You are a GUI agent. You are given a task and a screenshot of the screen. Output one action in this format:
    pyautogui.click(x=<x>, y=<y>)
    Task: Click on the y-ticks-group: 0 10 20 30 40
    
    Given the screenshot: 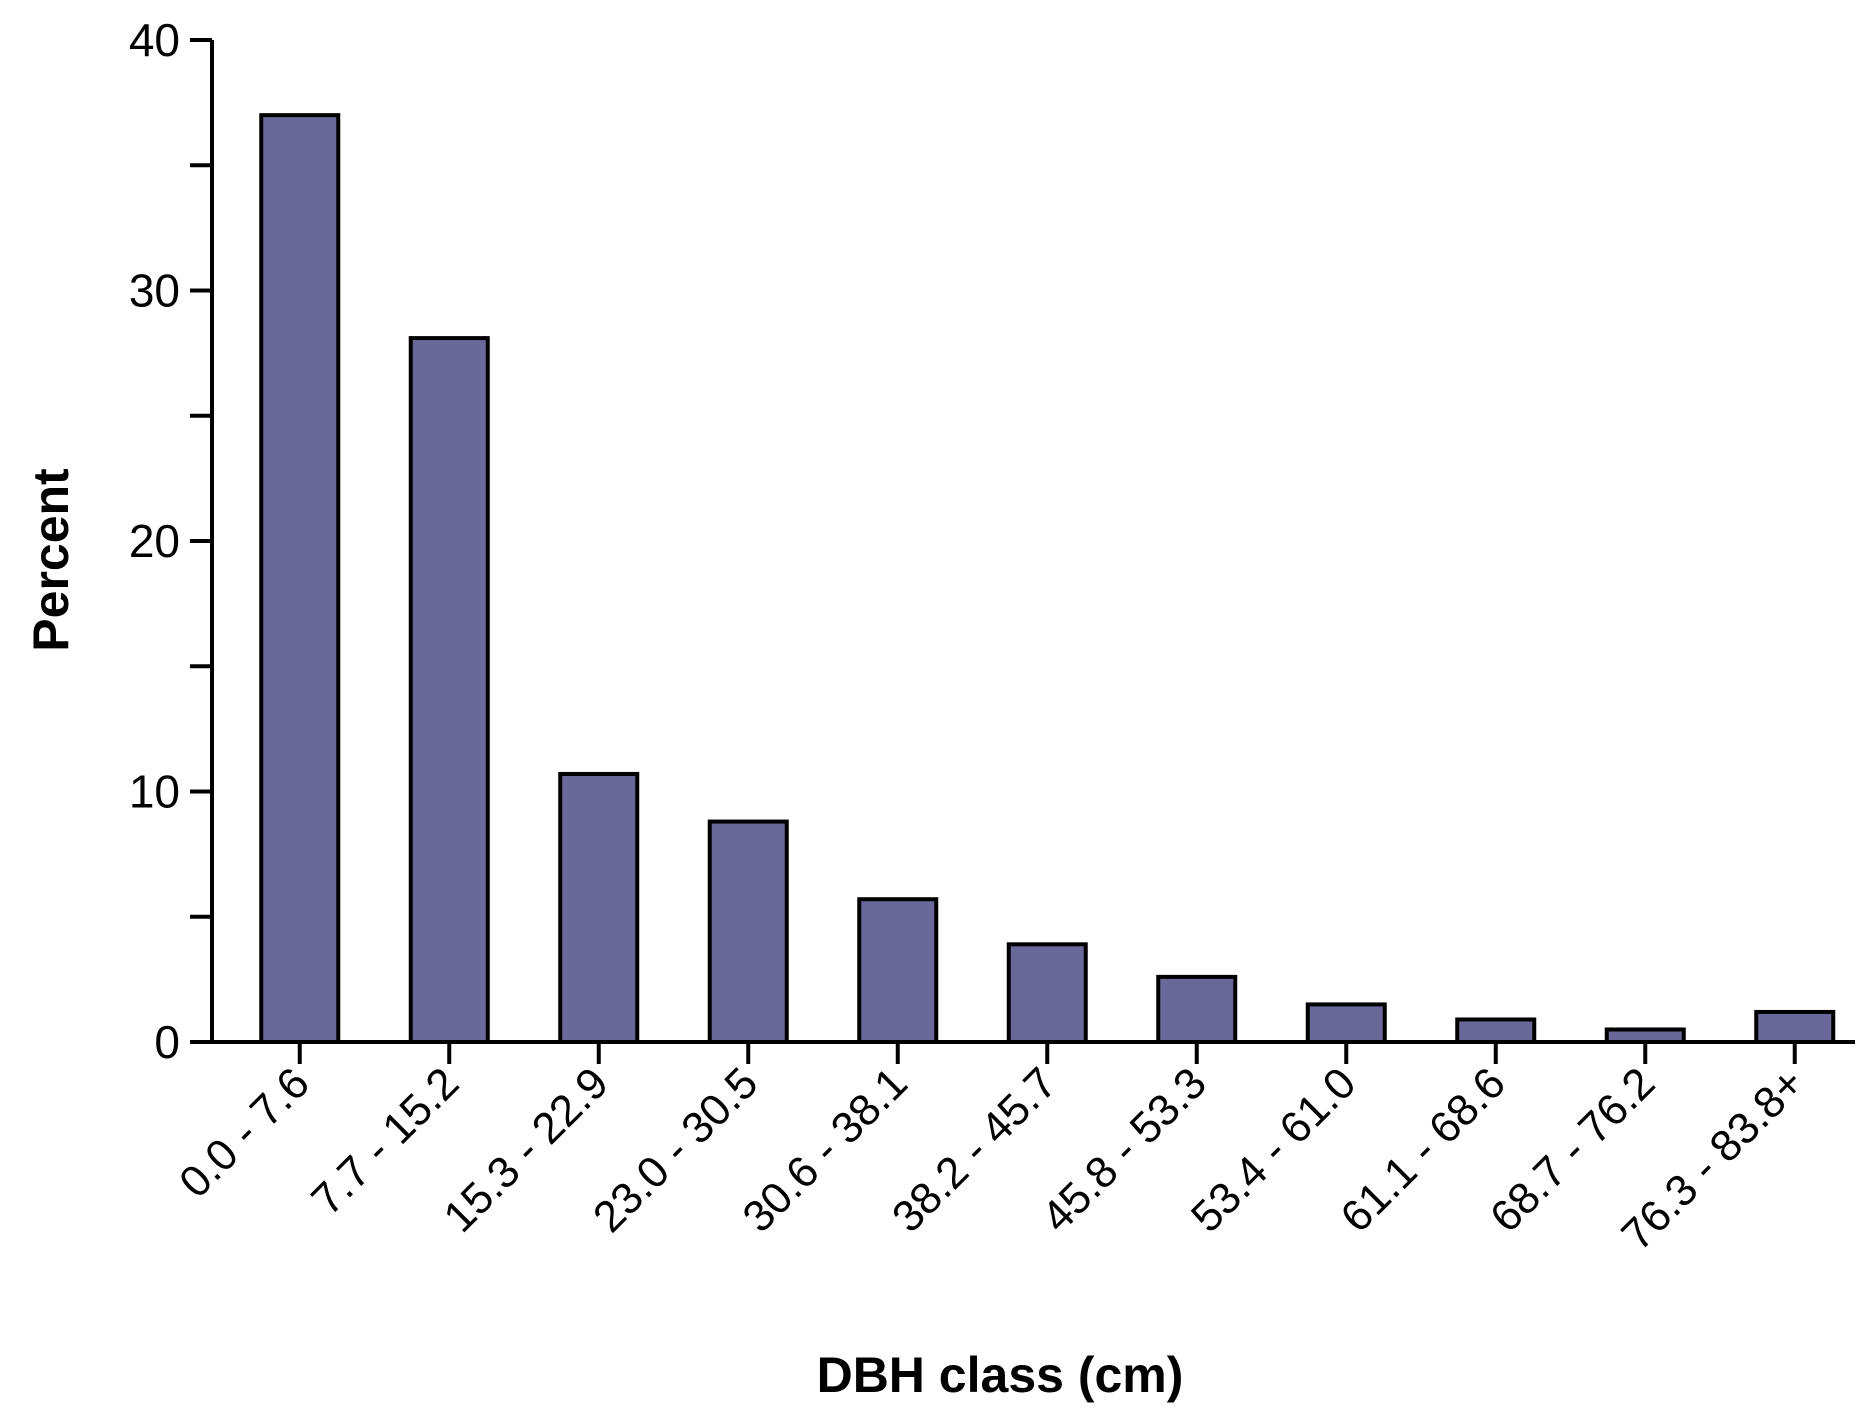 What is the action you would take?
    pyautogui.click(x=170, y=541)
    